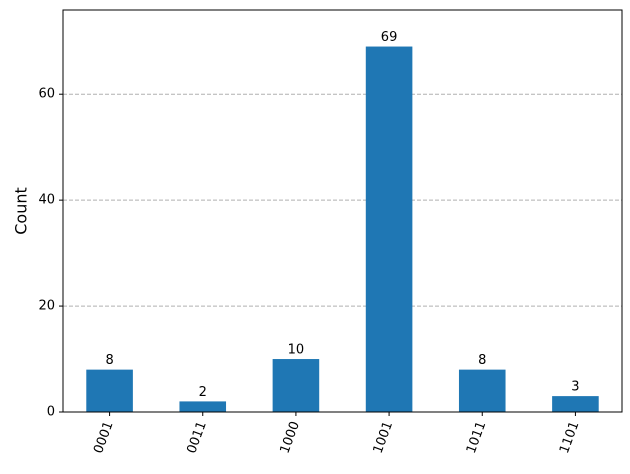 Image resolution: width=630 pixels, height=474 pixels. Describe the element at coordinates (389, 37) in the screenshot. I see `data-label: 69` at that location.